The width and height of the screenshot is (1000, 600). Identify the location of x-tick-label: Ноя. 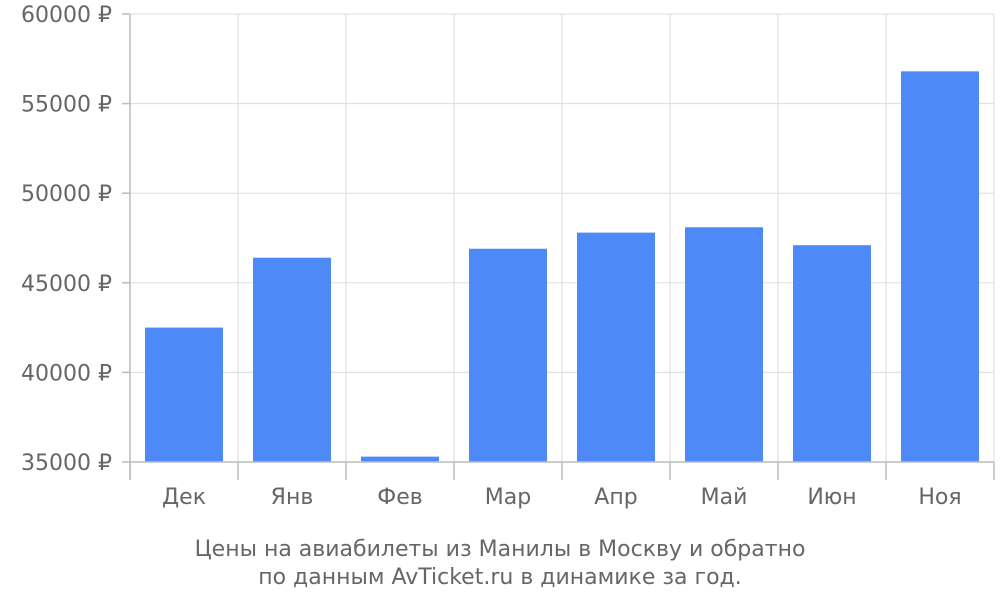
(939, 497).